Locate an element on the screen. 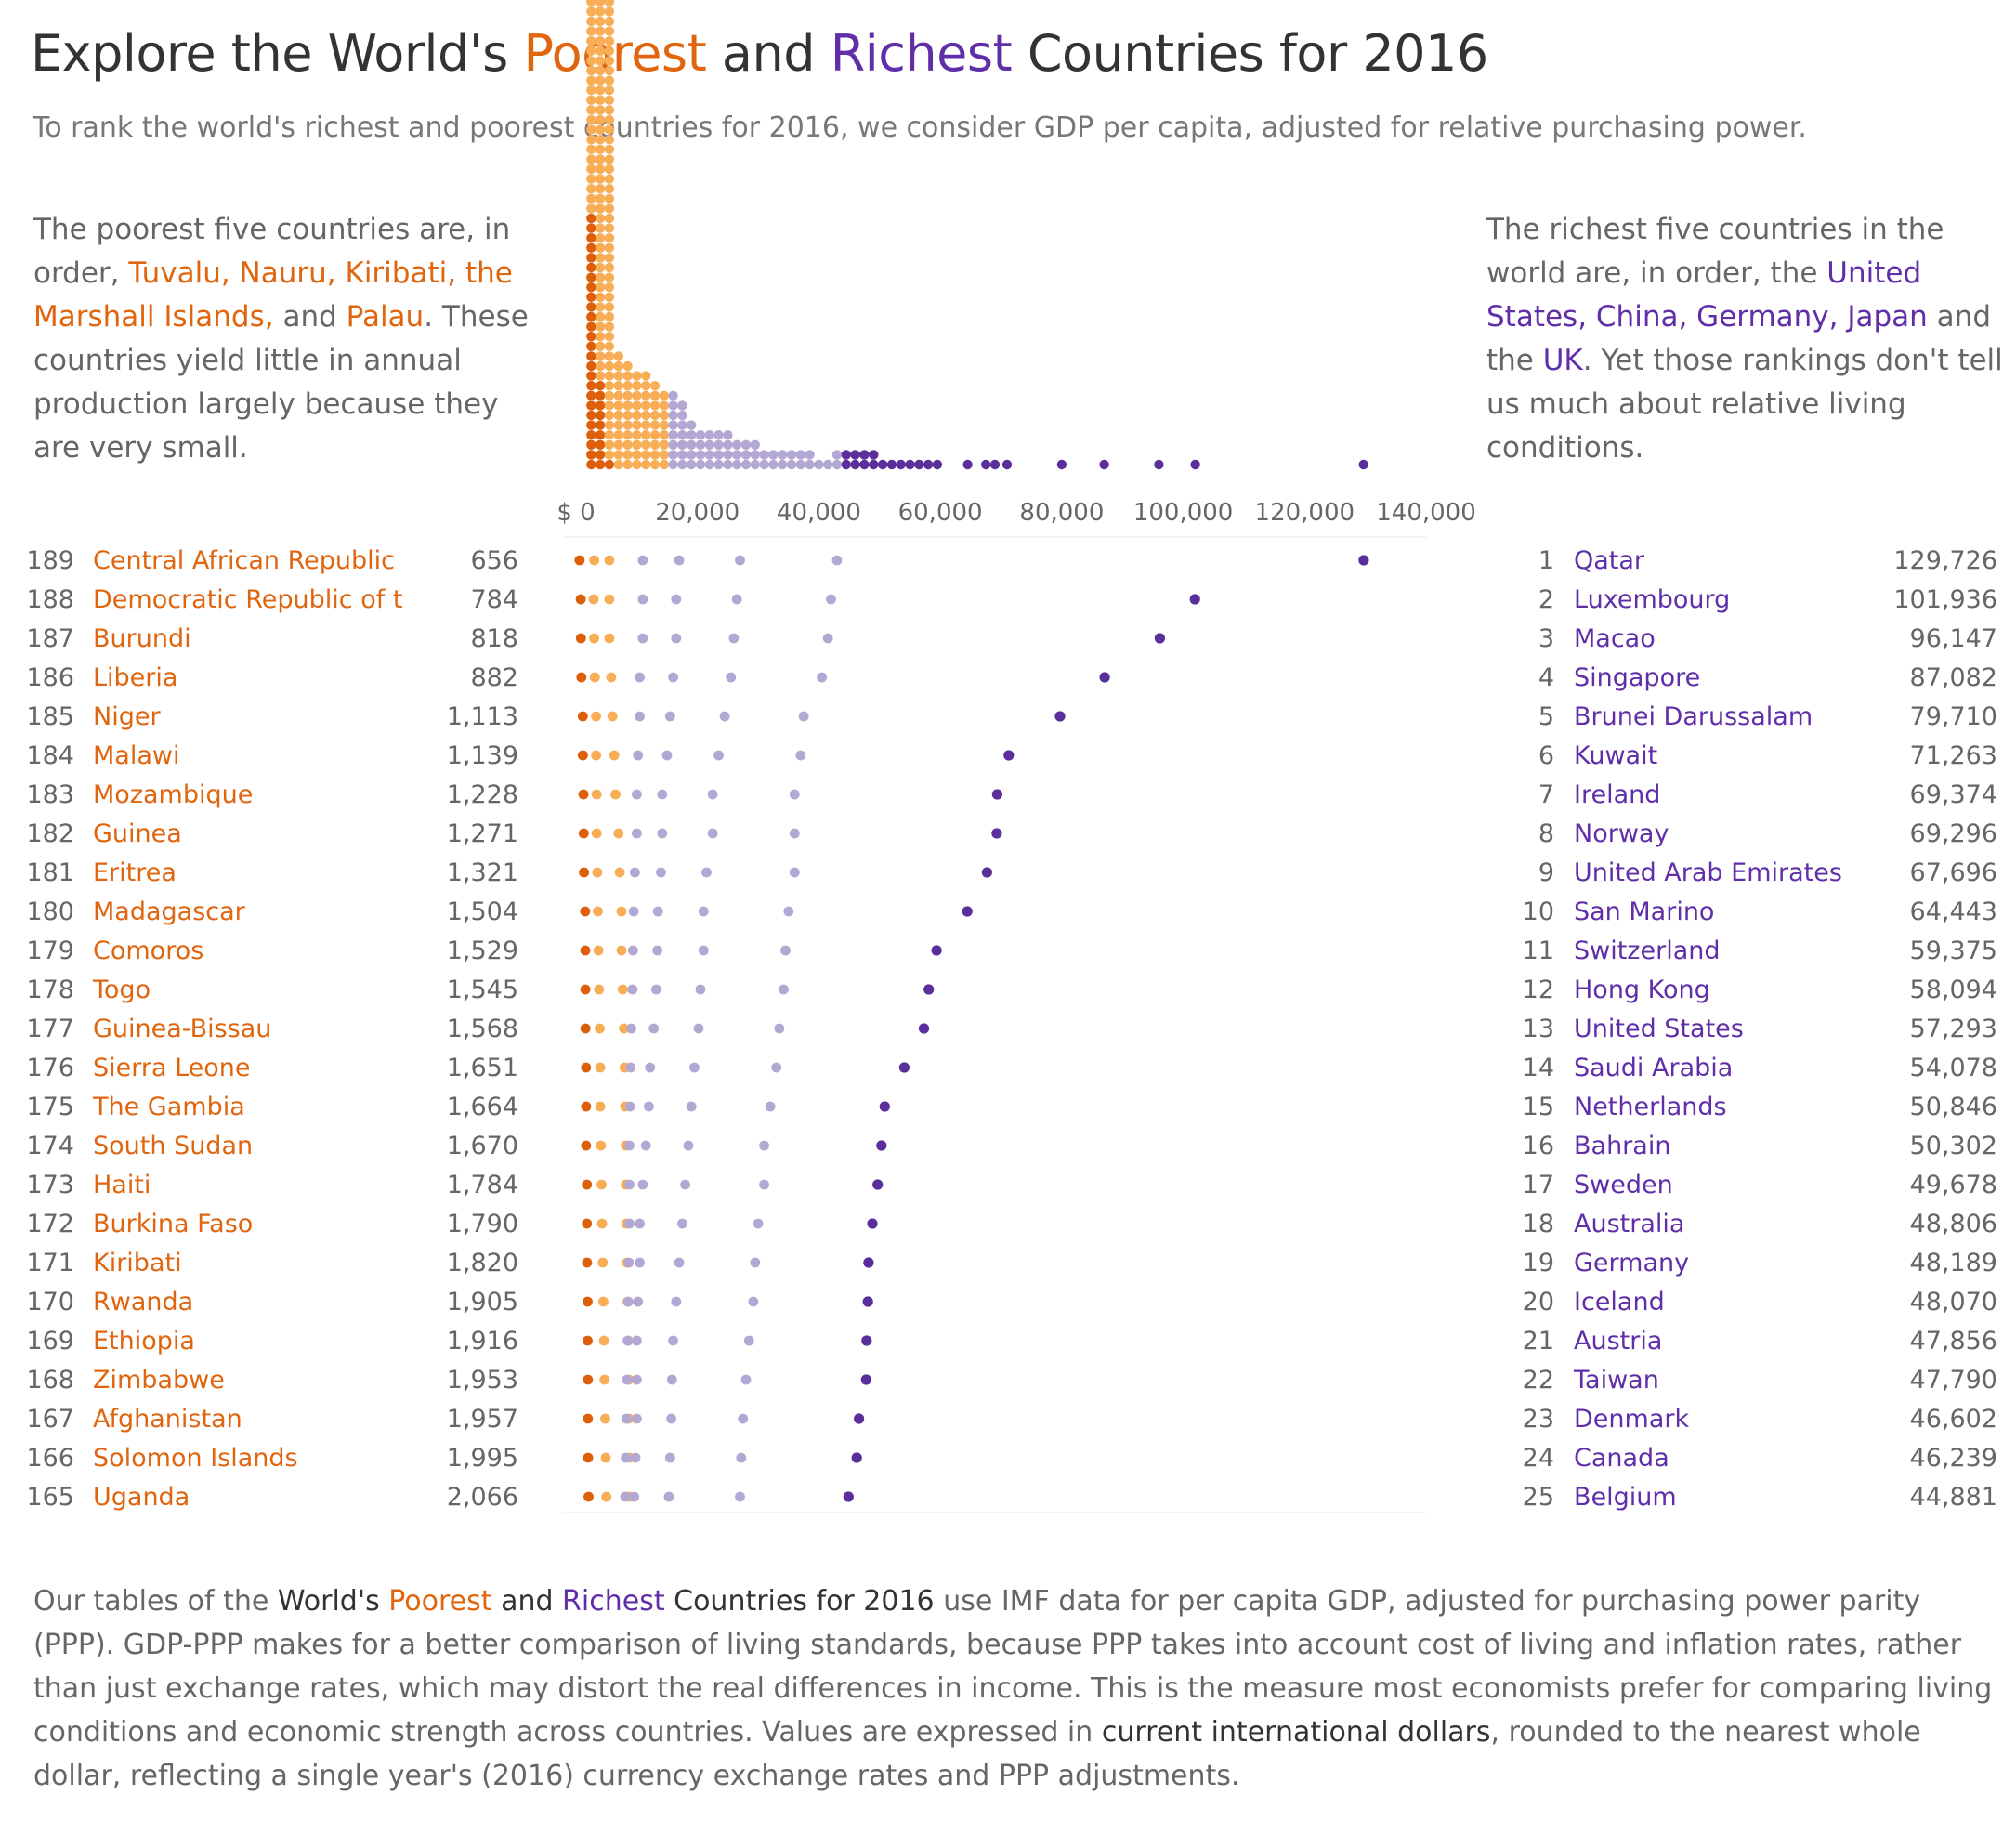 Image resolution: width=2016 pixels, height=1821 pixels. poorest-value: 1,953 is located at coordinates (483, 1380).